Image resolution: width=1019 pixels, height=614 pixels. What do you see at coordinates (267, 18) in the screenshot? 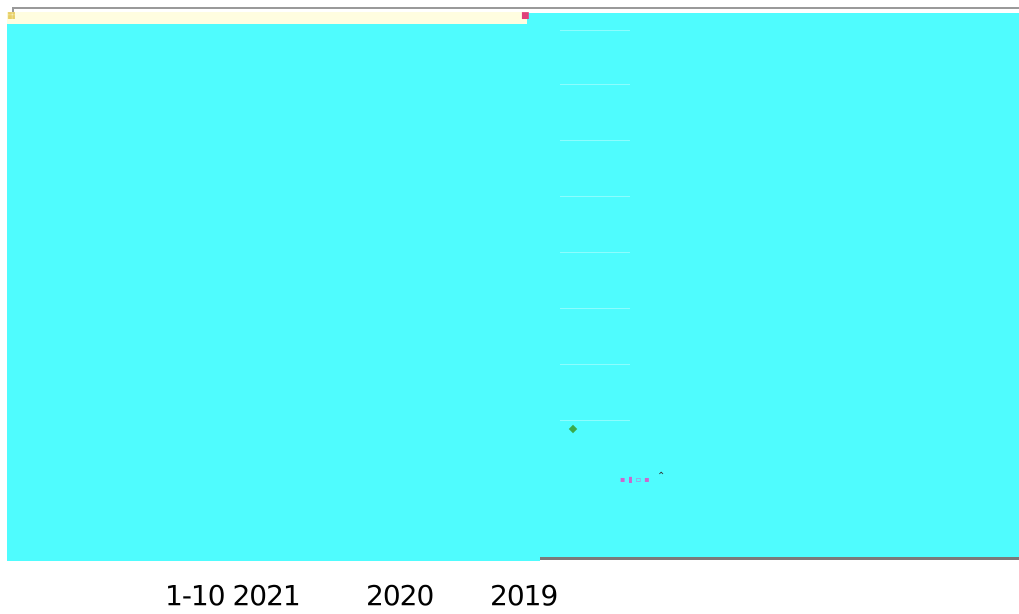
I see `top-strip` at bounding box center [267, 18].